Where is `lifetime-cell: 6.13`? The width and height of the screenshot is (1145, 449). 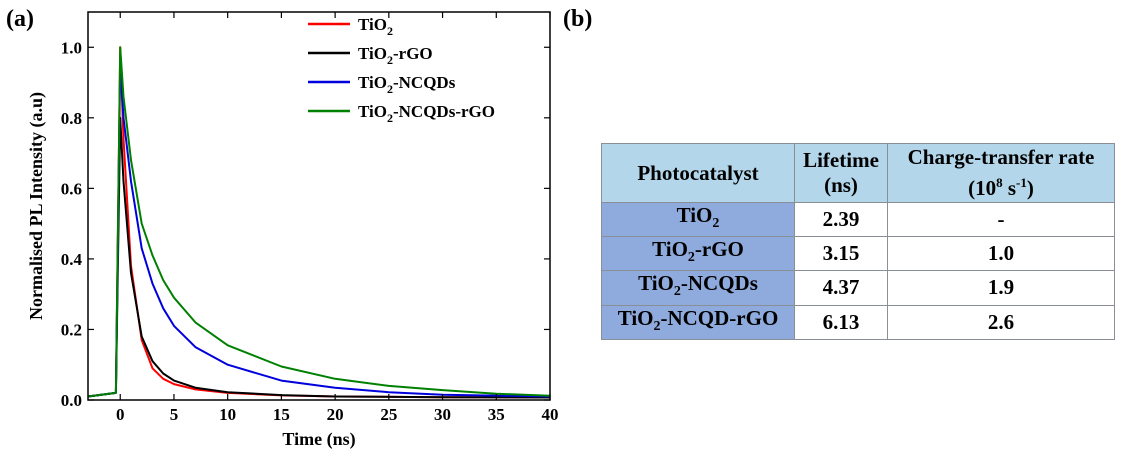 lifetime-cell: 6.13 is located at coordinates (841, 322).